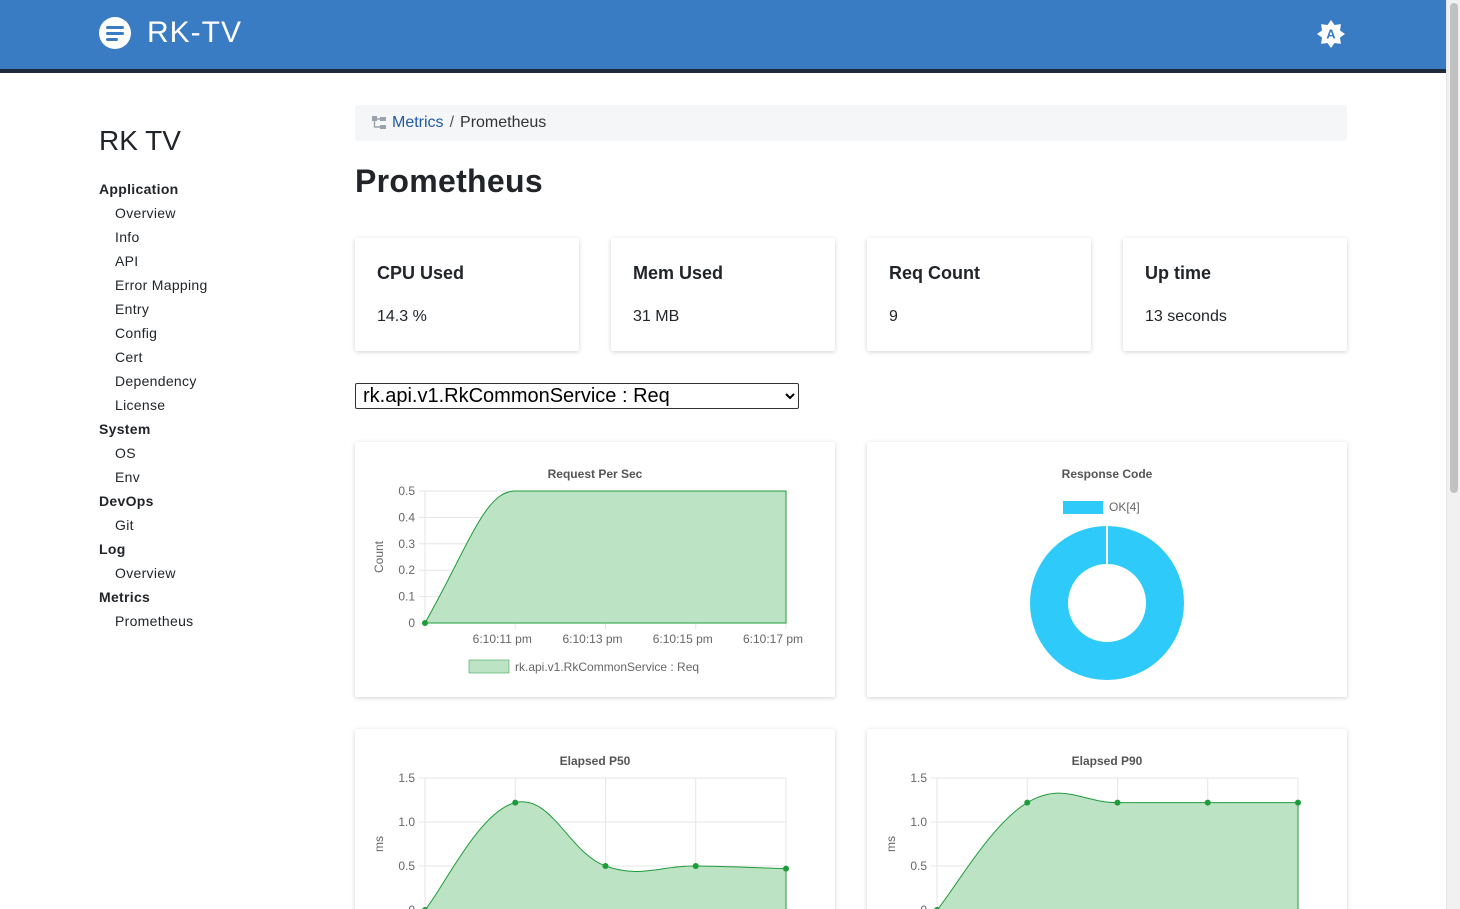  What do you see at coordinates (406, 544) in the screenshot?
I see `y-tick-label: 0.3` at bounding box center [406, 544].